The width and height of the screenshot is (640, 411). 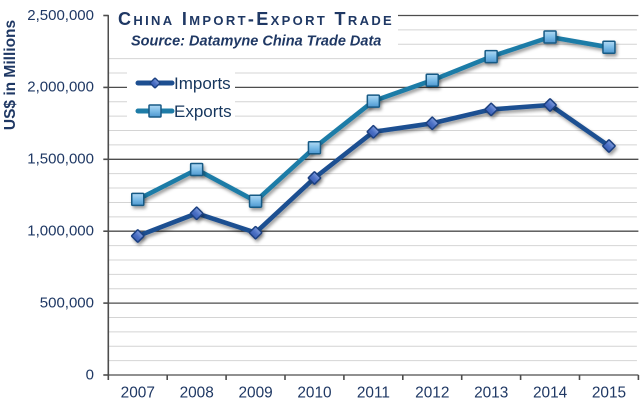 I want to click on svg-text: 2011, so click(x=373, y=393).